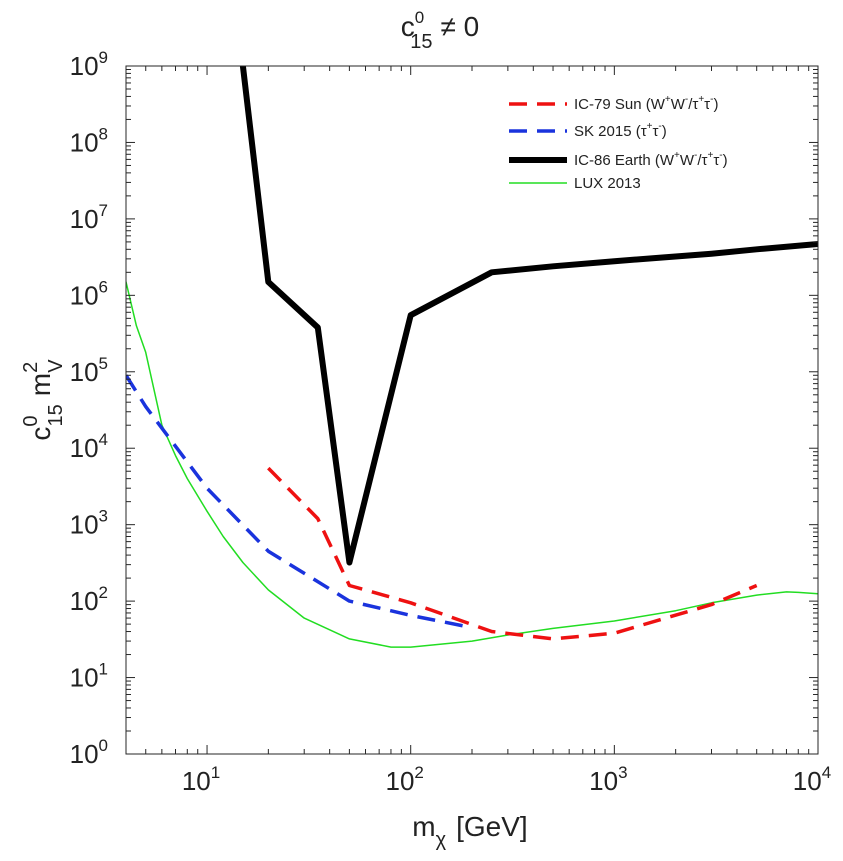 Image resolution: width=843 pixels, height=861 pixels. I want to click on x-tick-label: 10¹, so click(201, 779).